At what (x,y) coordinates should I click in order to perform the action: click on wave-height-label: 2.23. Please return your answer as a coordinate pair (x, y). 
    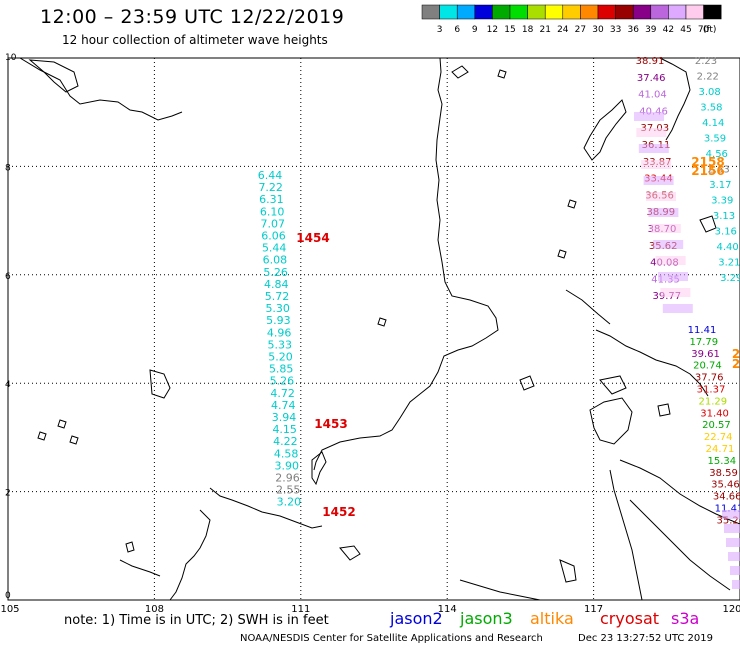
    Looking at the image, I should click on (706, 61).